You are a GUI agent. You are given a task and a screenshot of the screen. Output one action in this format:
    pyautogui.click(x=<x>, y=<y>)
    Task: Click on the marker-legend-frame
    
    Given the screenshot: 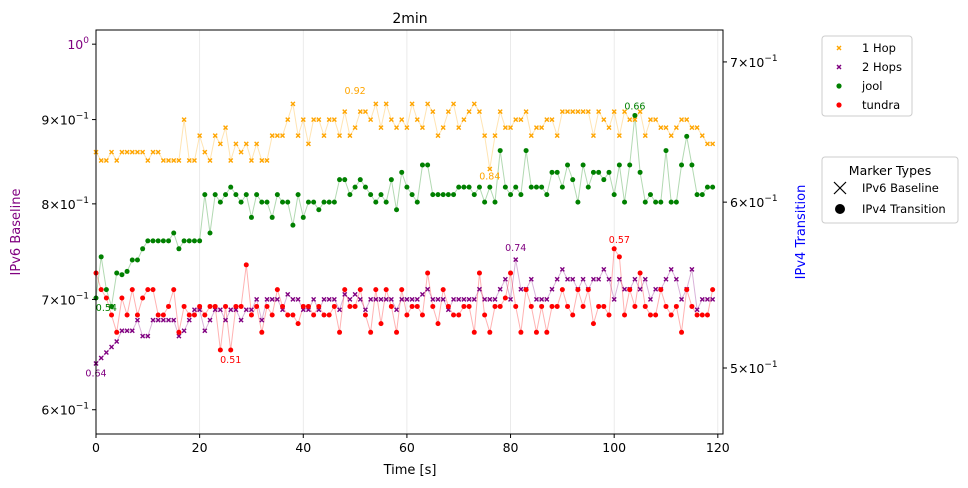 What is the action you would take?
    pyautogui.click(x=890, y=190)
    